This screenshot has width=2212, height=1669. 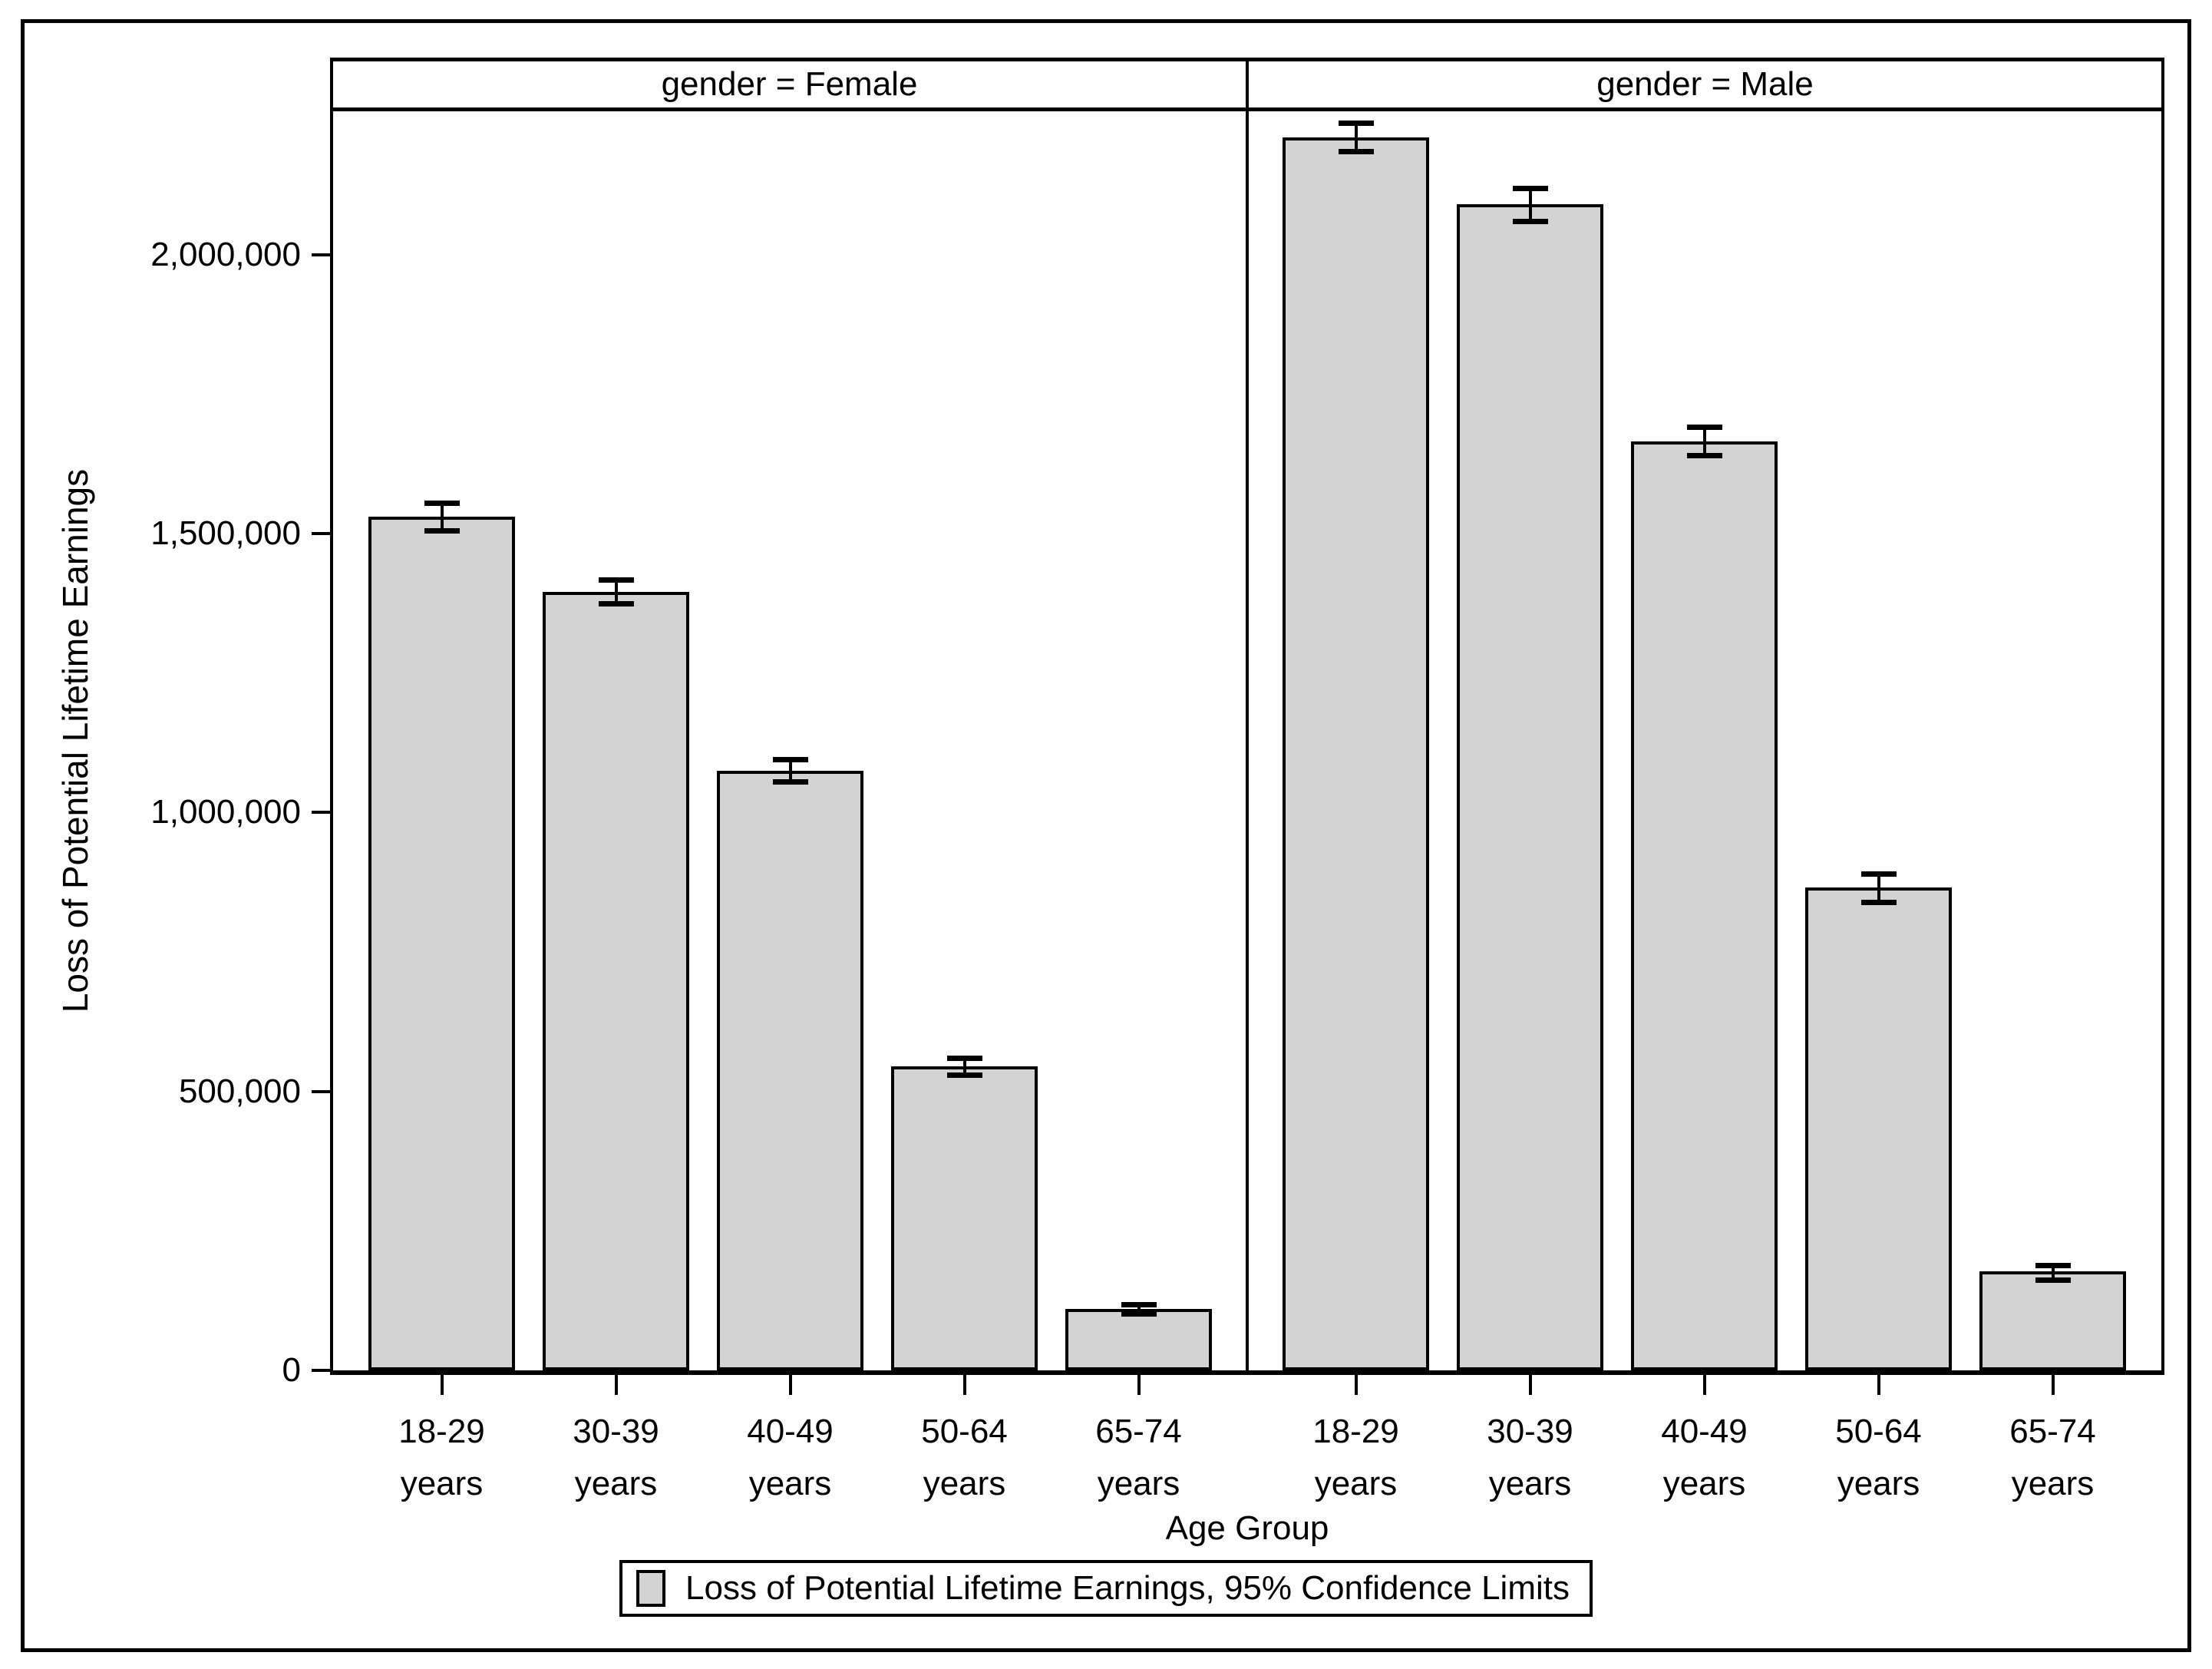 What do you see at coordinates (1878, 1431) in the screenshot?
I see `x-label-line1-male-50-64: 50-64` at bounding box center [1878, 1431].